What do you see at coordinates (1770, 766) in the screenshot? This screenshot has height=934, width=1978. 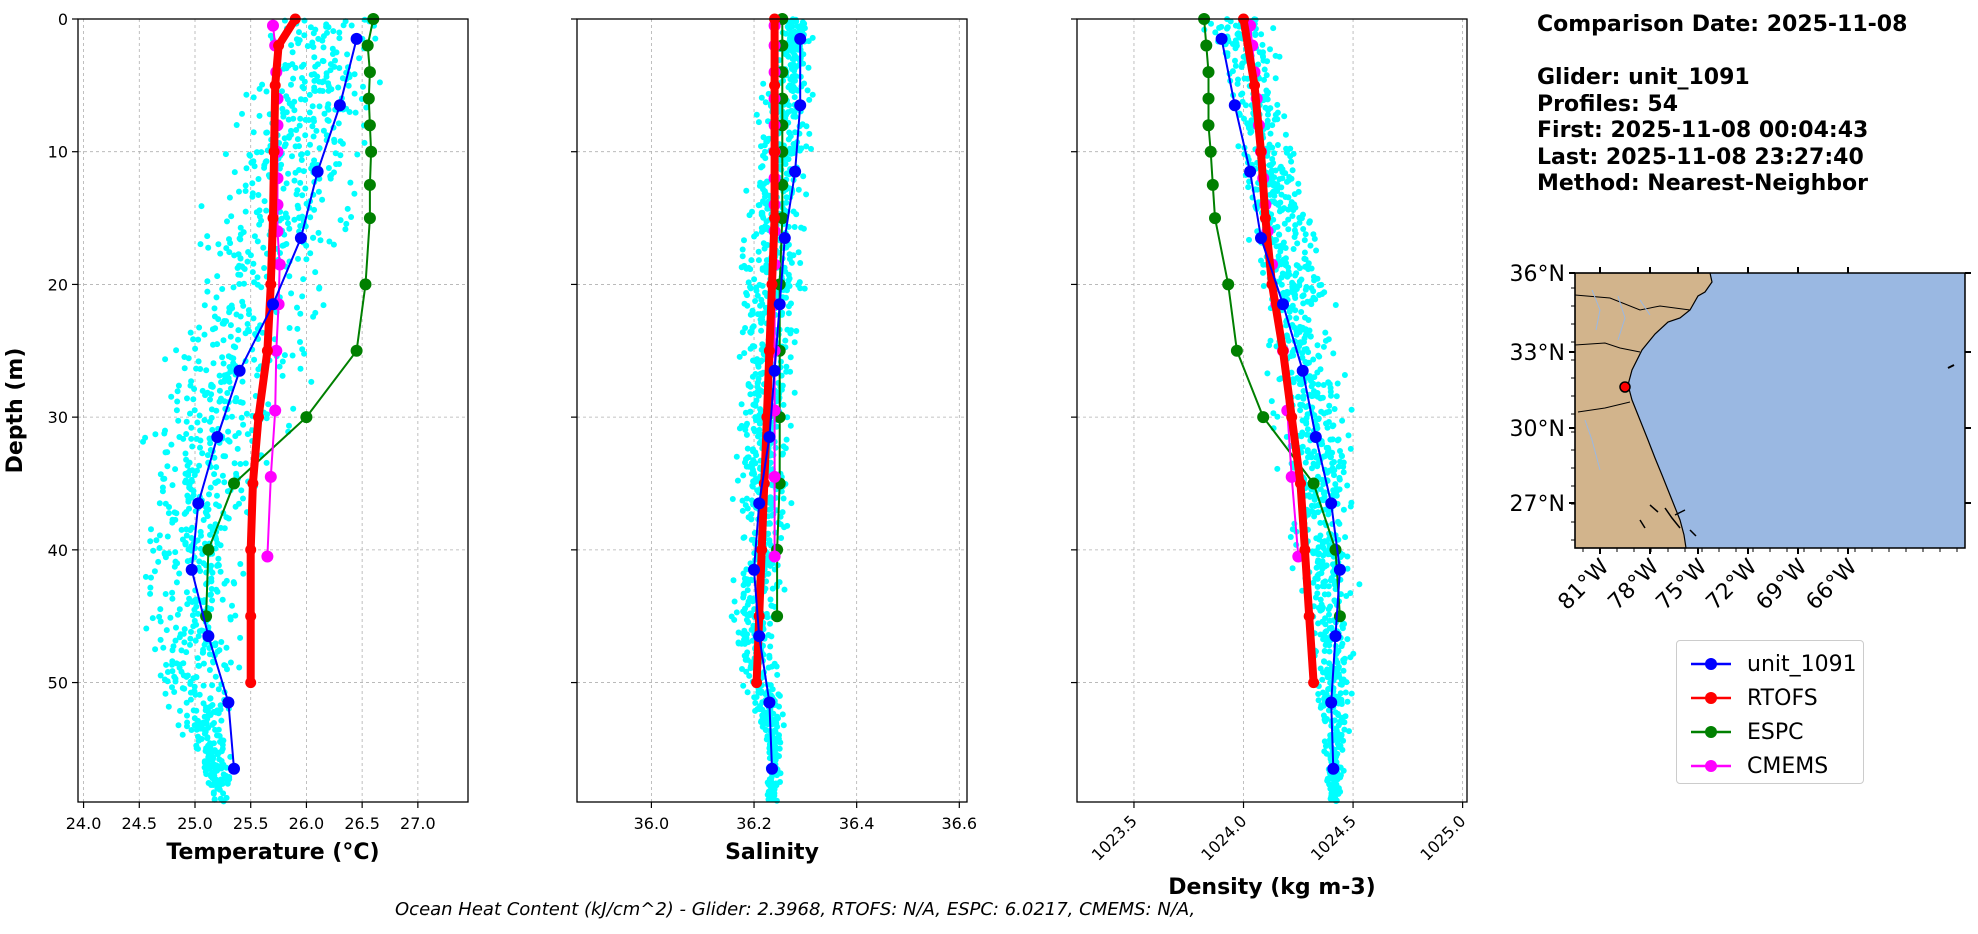 I see `legend-item: CMEMS` at bounding box center [1770, 766].